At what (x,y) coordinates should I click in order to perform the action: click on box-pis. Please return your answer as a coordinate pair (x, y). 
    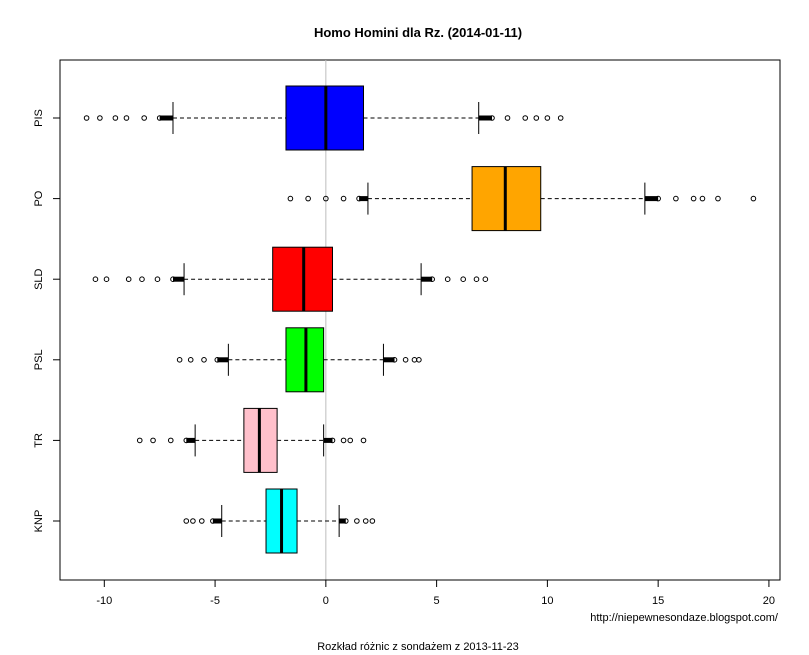
    Looking at the image, I should click on (323, 118).